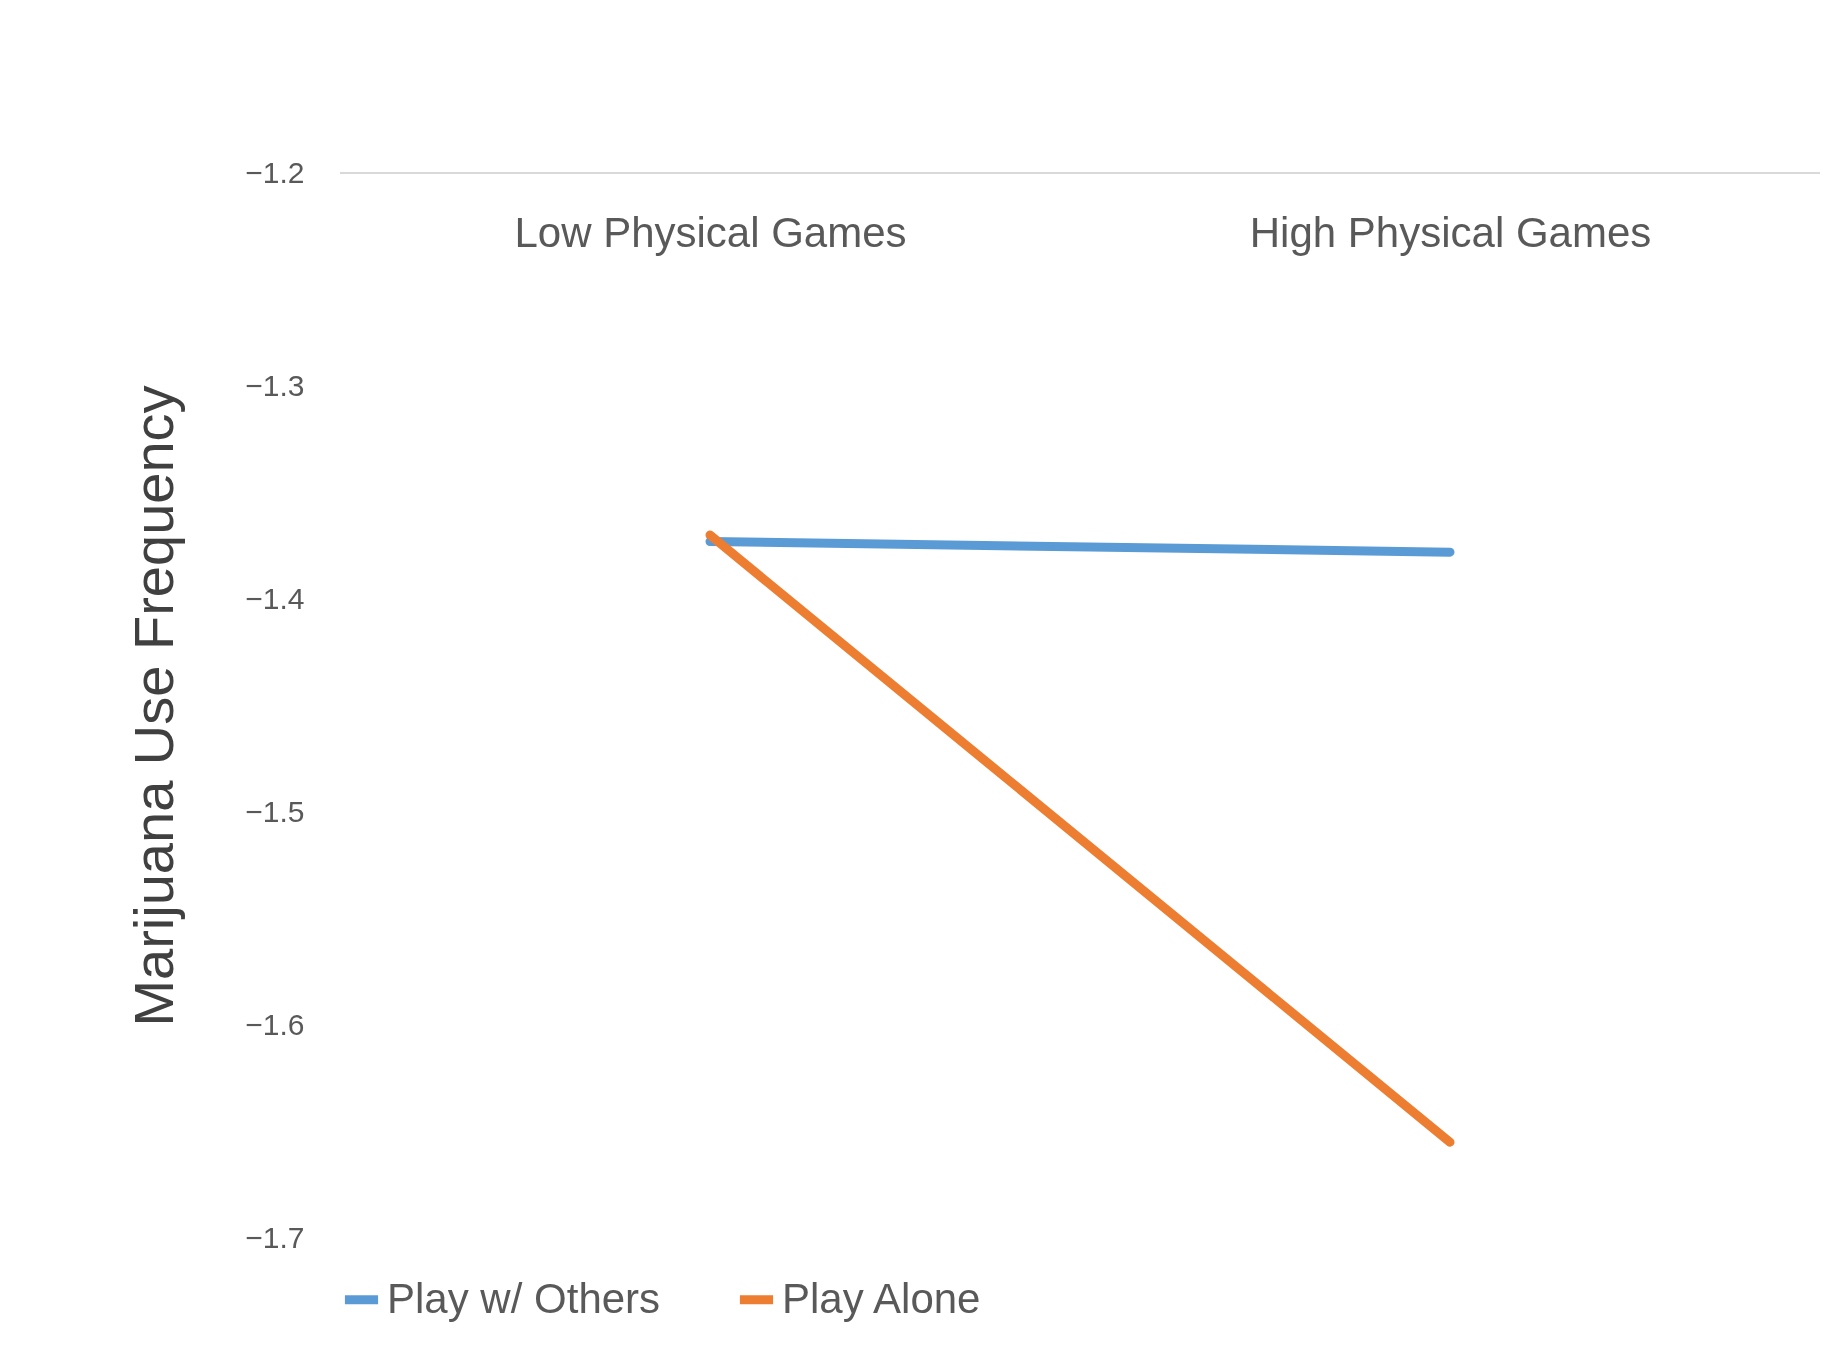 This screenshot has width=1831, height=1362. I want to click on y-tick-label: −1.5, so click(275, 811).